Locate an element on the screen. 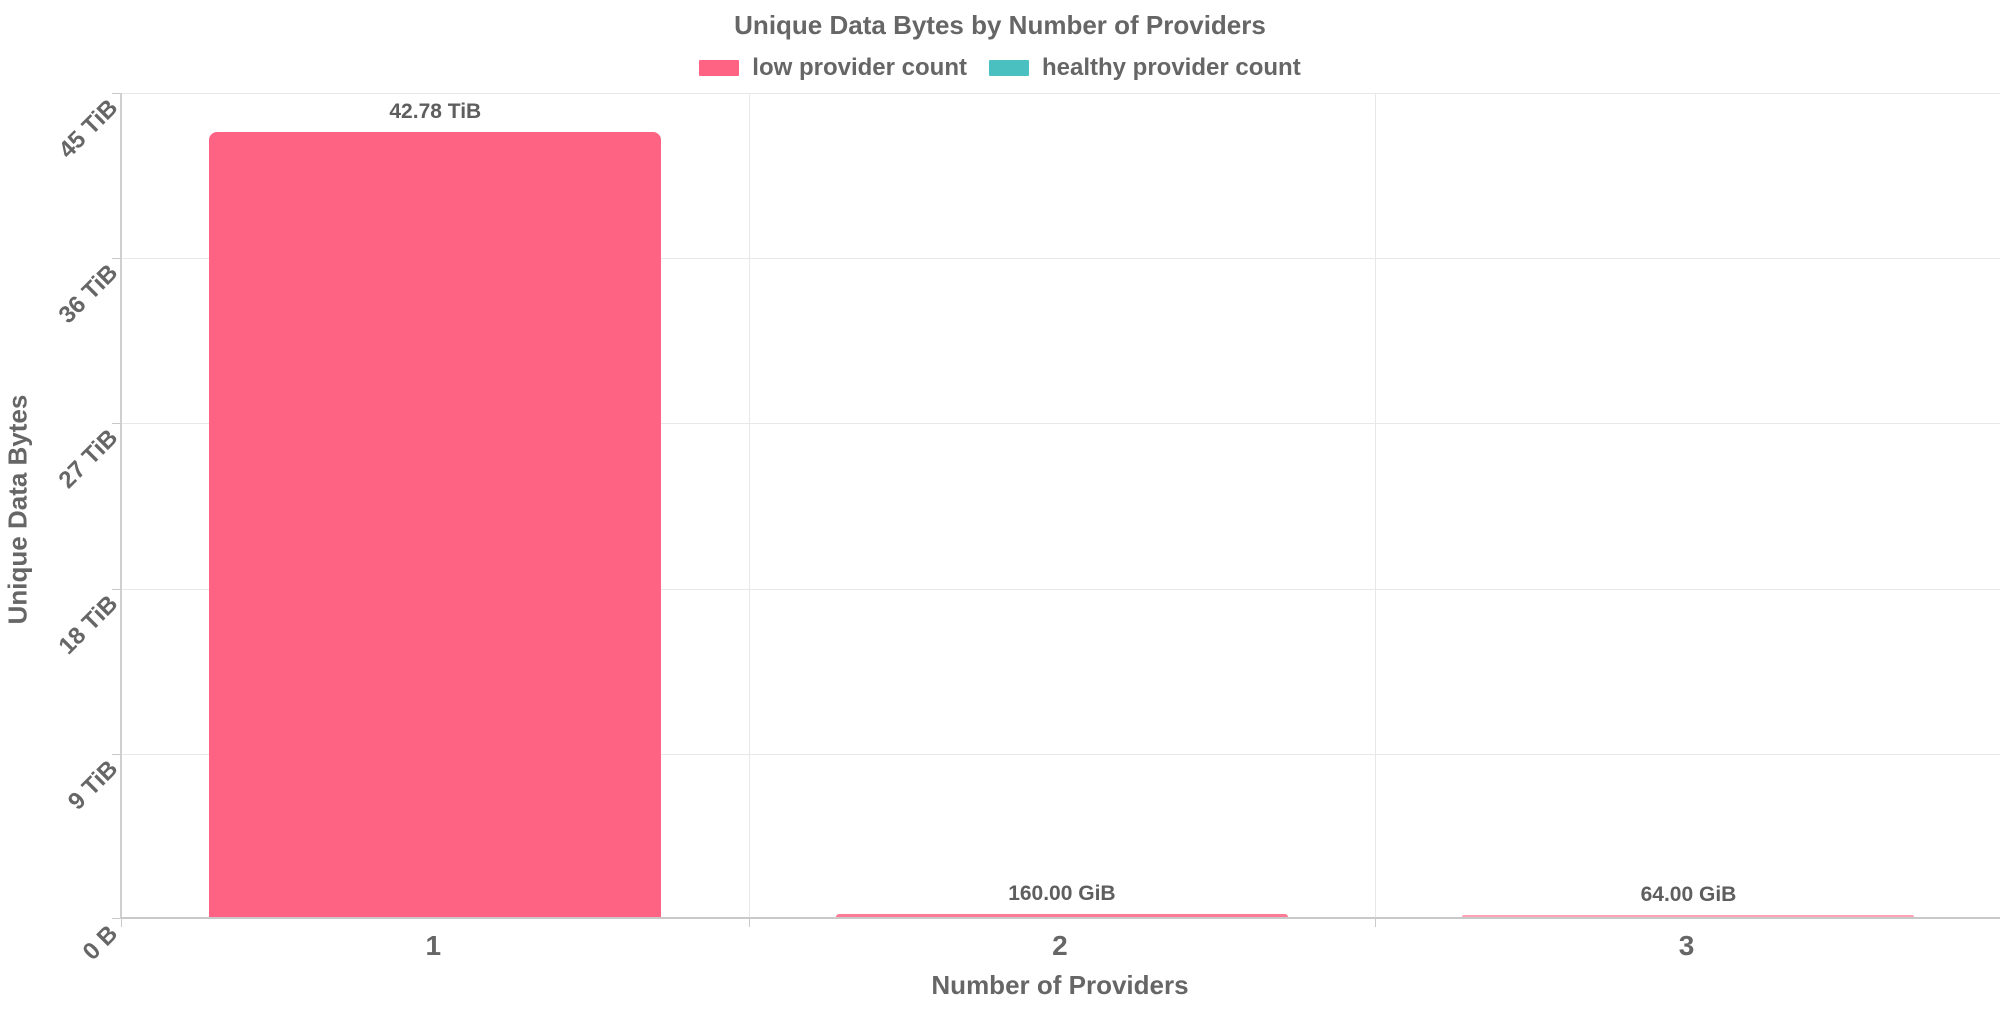  legend-item-low-provider-count: low provider count is located at coordinates (833, 68).